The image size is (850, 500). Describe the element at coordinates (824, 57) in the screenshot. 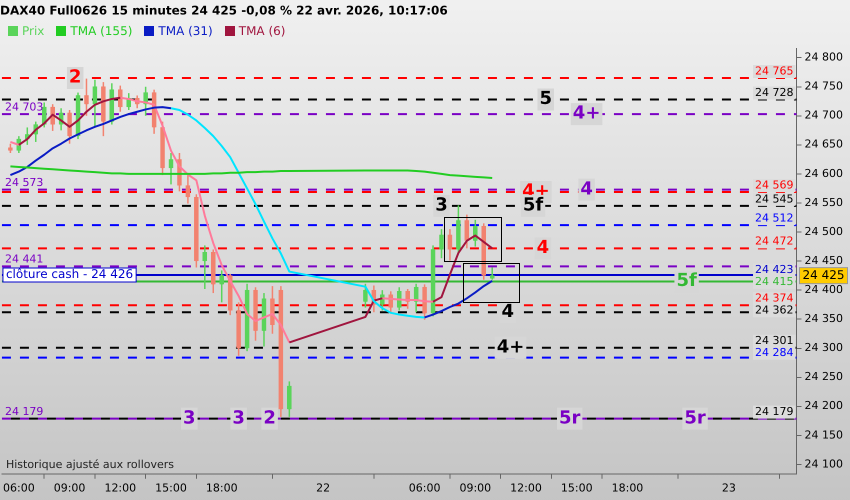

I see `y-tick-label: 24 800` at that location.